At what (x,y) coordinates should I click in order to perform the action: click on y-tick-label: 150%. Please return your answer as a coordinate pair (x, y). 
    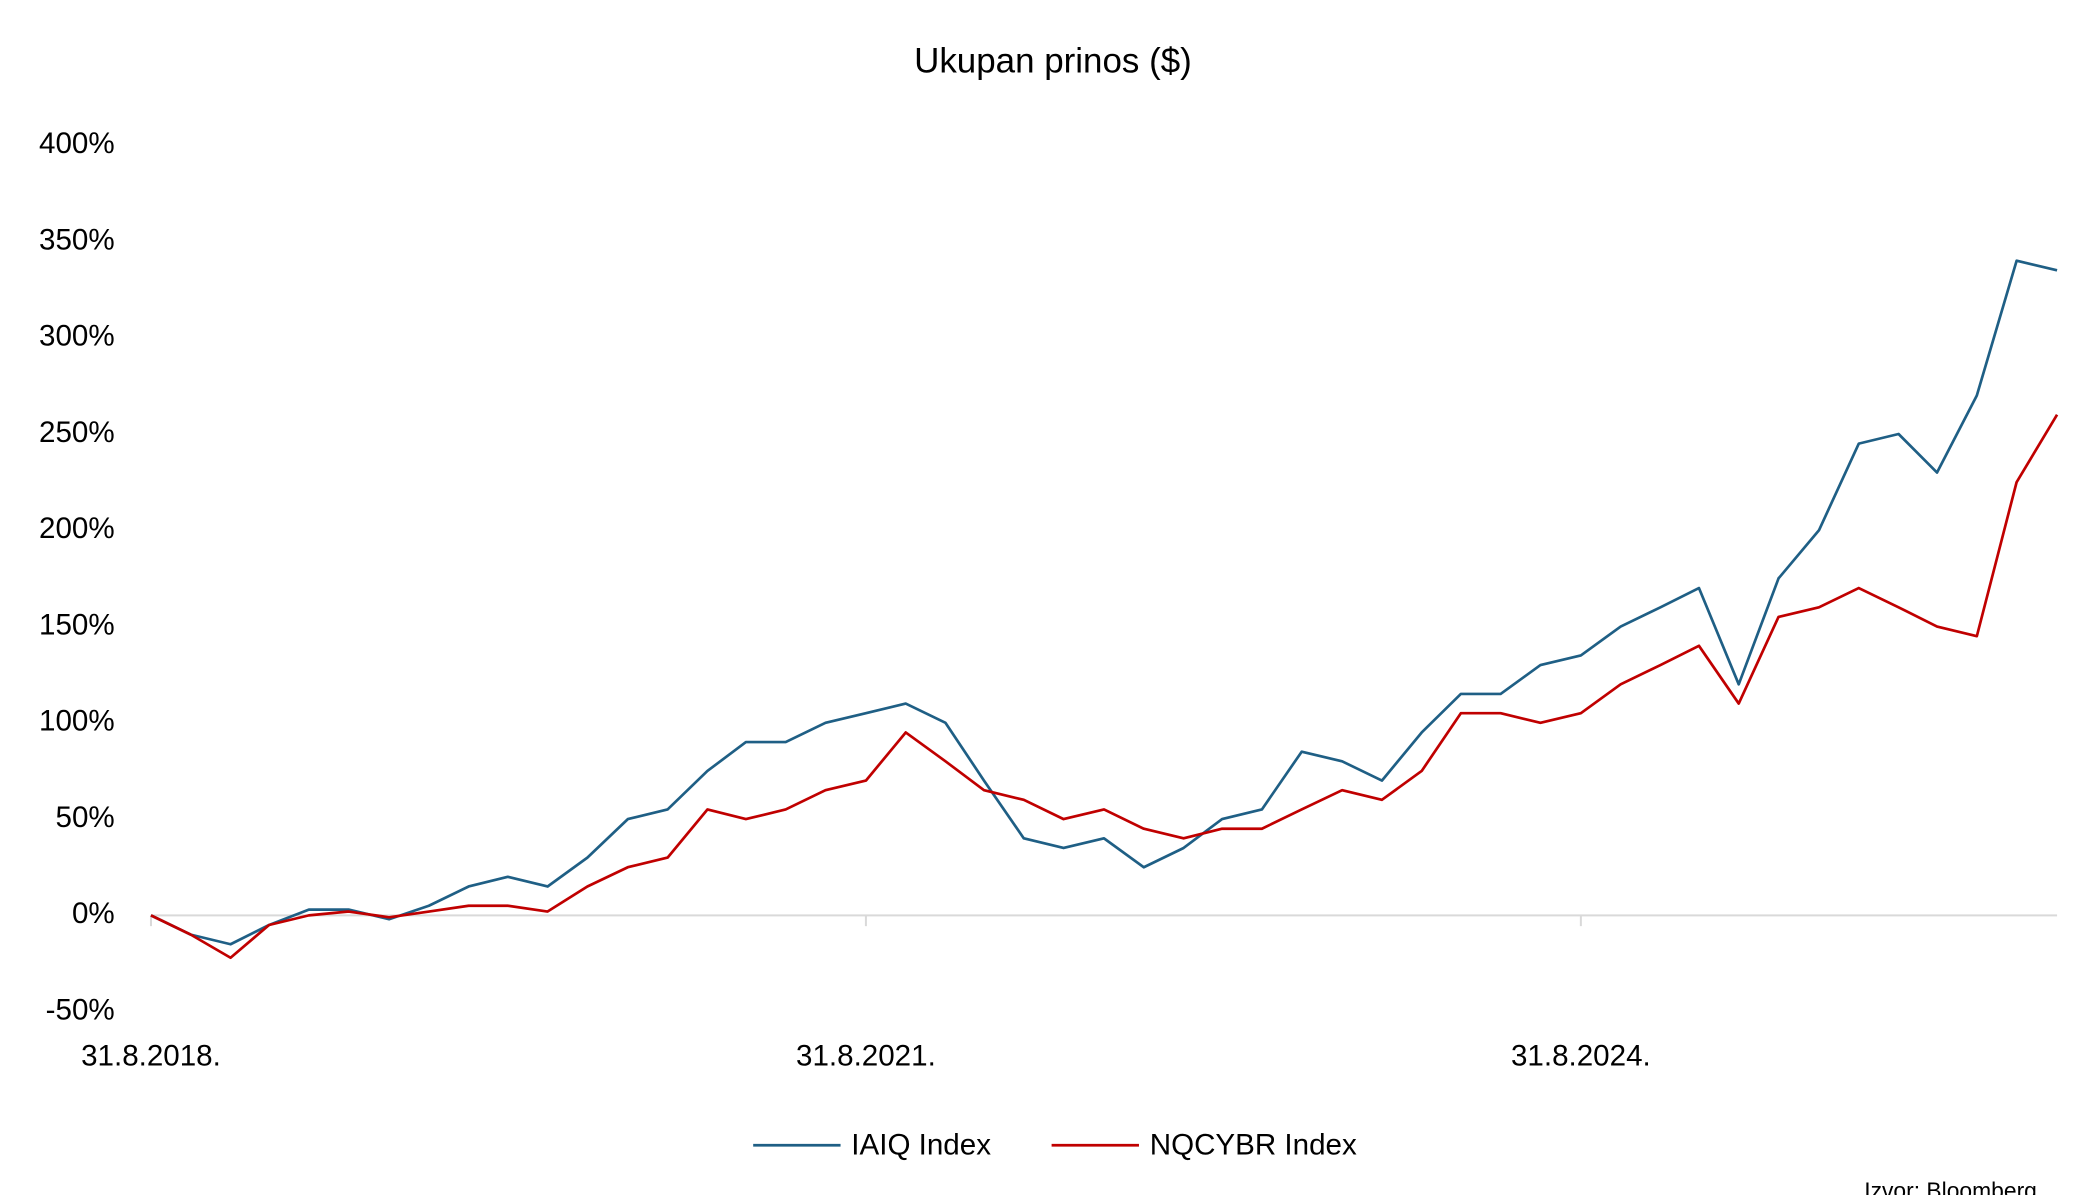
    Looking at the image, I should click on (77, 624).